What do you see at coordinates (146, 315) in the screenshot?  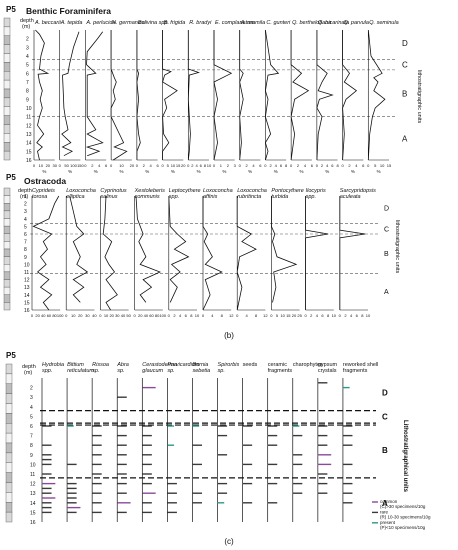 I see `panel-b-x-tick: 40` at bounding box center [146, 315].